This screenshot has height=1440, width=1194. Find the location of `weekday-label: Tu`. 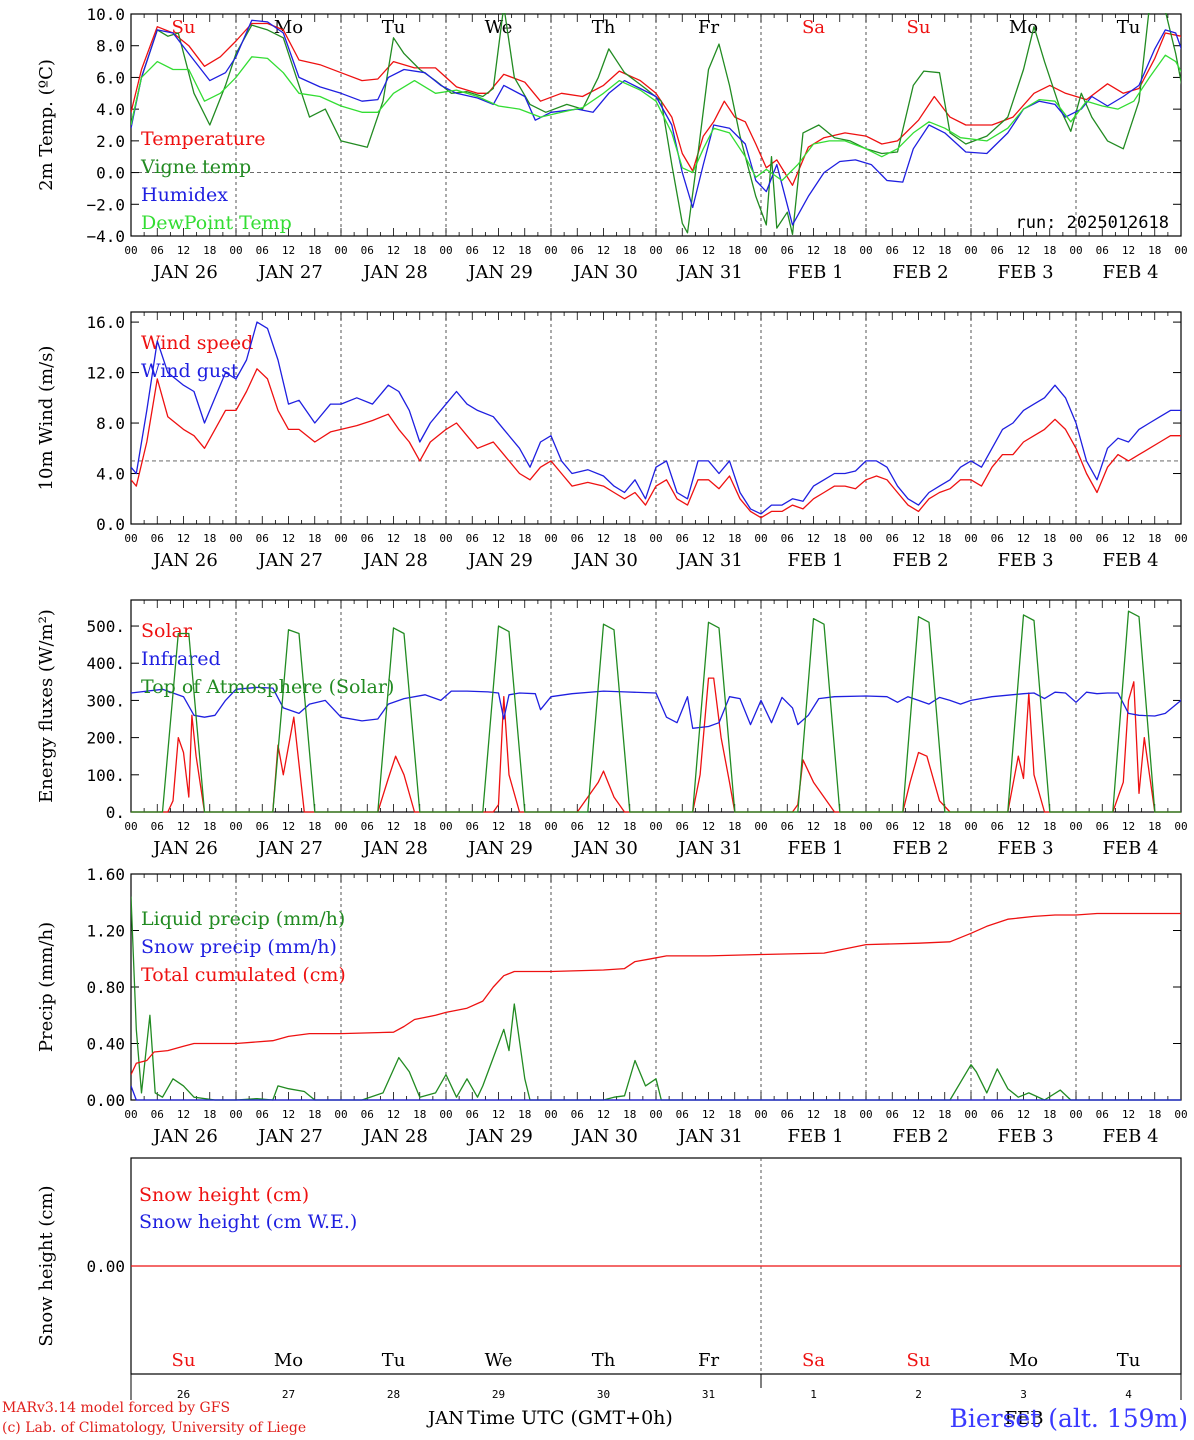

weekday-label: Tu is located at coordinates (394, 1360).